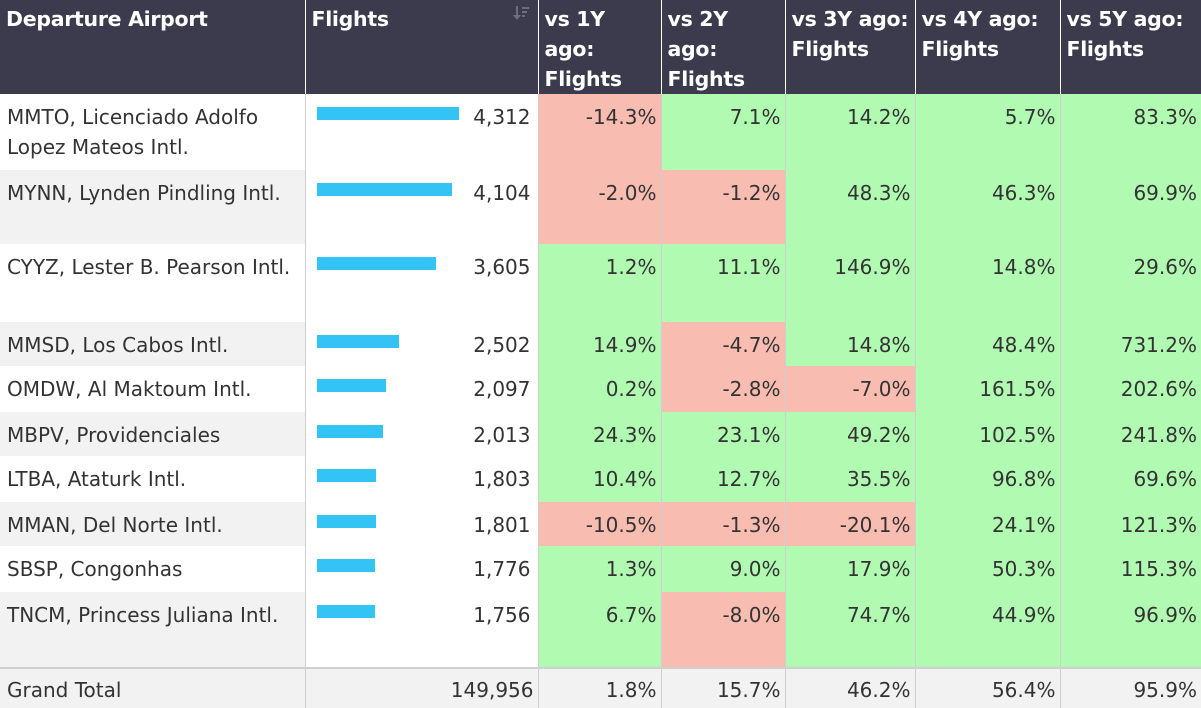 Image resolution: width=1201 pixels, height=708 pixels. I want to click on vs-1y-change-cell: -10.5%, so click(600, 524).